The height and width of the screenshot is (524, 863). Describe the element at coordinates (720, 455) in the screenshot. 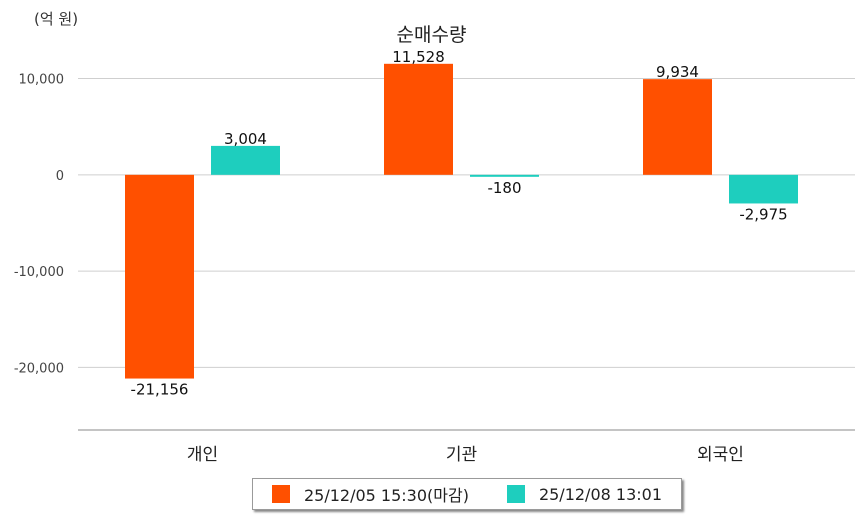

I see `x-tick-label: 외국인` at that location.